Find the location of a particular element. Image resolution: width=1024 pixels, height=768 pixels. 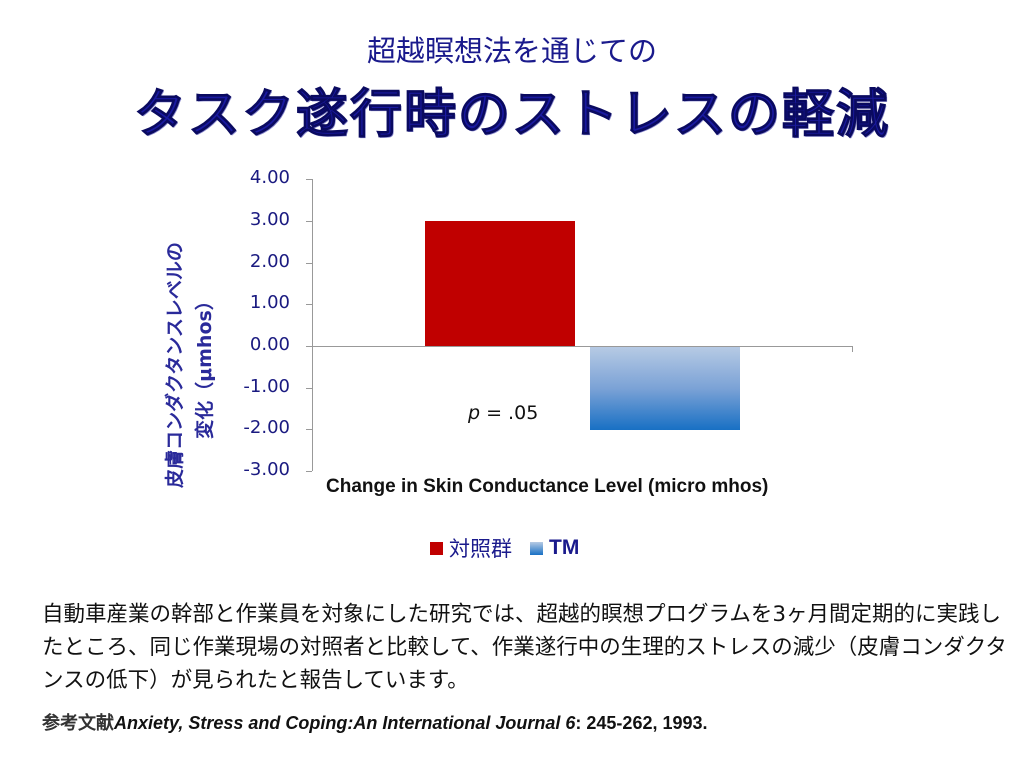

y-tick-label: -1.00 is located at coordinates (266, 386).